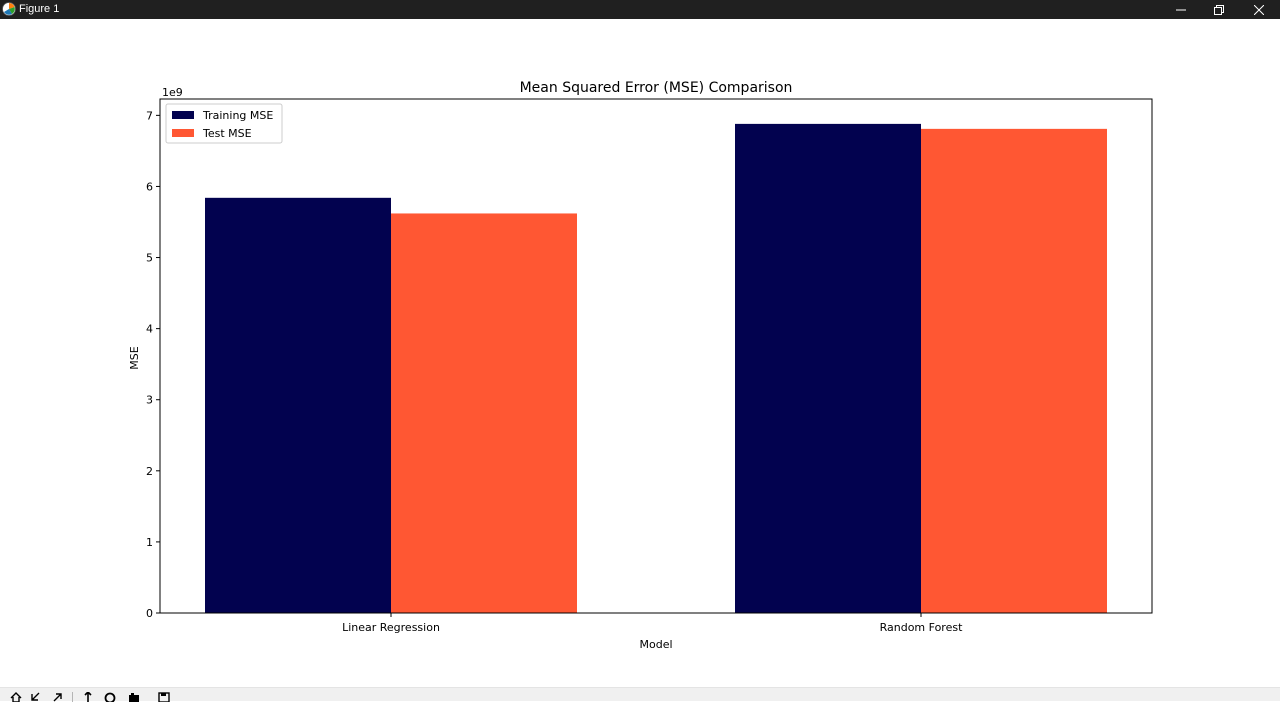  What do you see at coordinates (484, 413) in the screenshot?
I see `bar-test-linear-regression` at bounding box center [484, 413].